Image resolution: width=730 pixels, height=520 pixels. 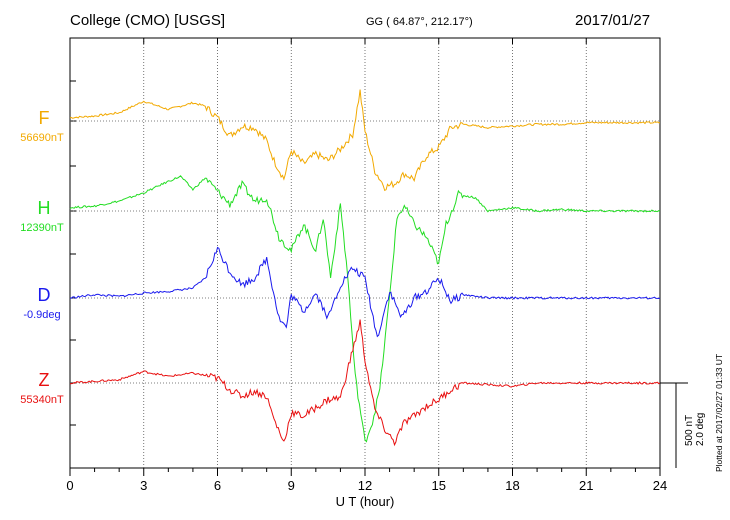 What do you see at coordinates (365, 485) in the screenshot?
I see `x-tick-label: 12` at bounding box center [365, 485].